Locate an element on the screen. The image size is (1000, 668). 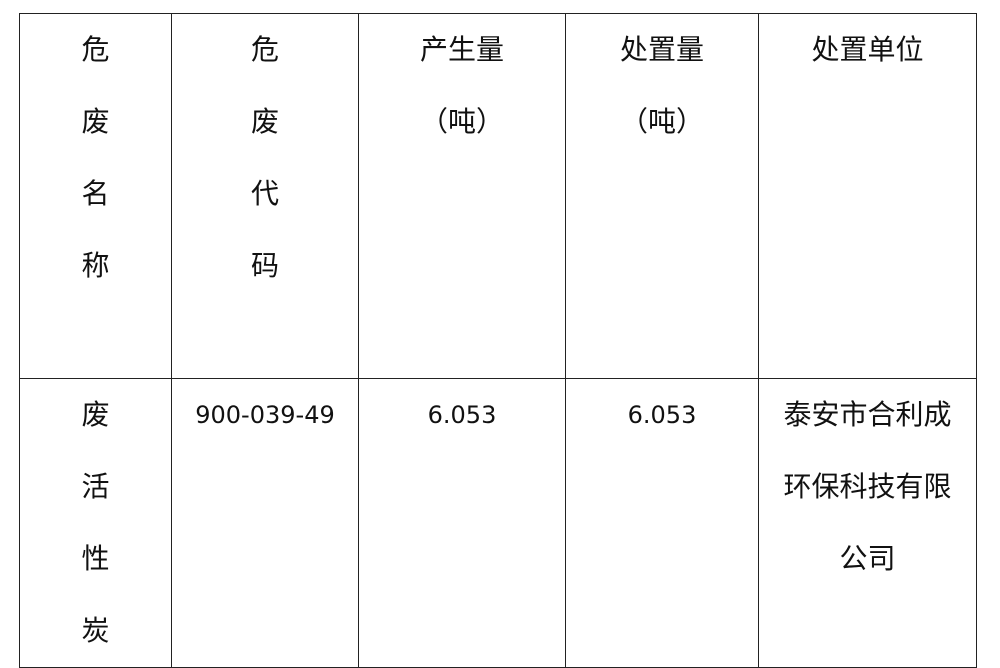
header-waste-name-text: 危废名称 is located at coordinates (95, 157).